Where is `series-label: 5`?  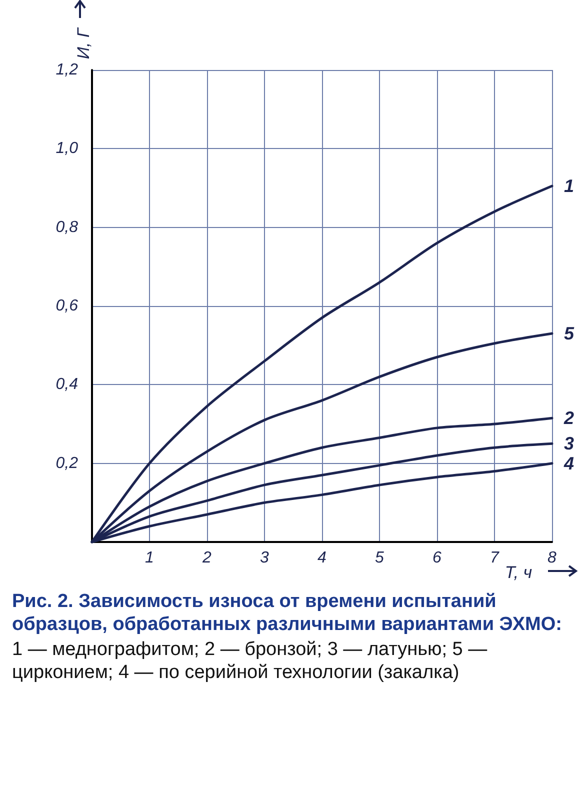
series-label: 5 is located at coordinates (569, 334).